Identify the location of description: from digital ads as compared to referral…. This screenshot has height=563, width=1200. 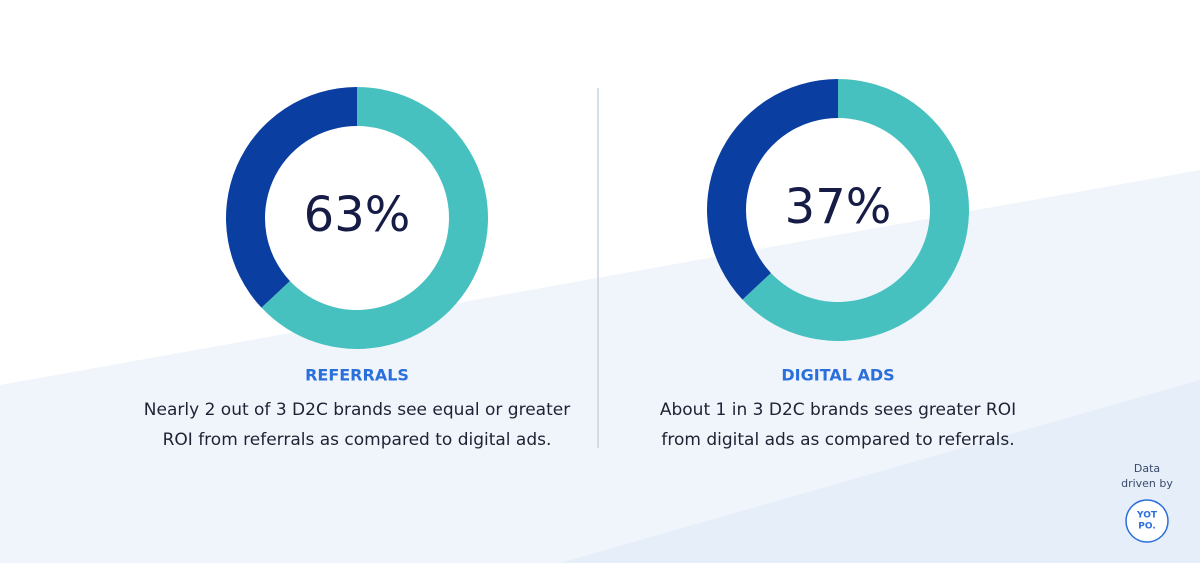
(837, 440).